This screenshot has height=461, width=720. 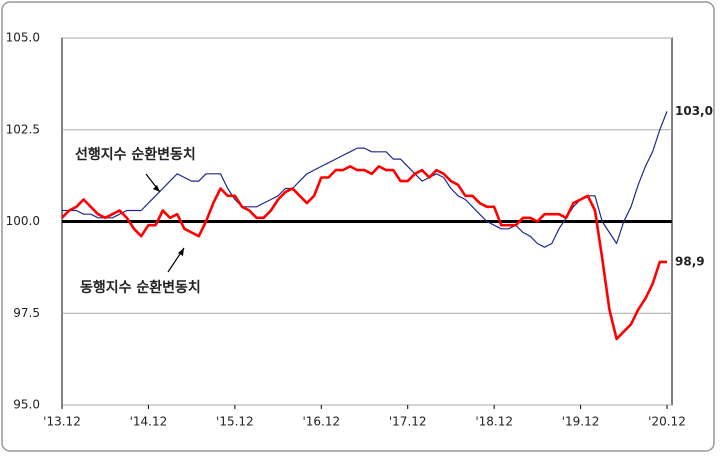 I want to click on y-tick-label: 100.0, so click(x=23, y=221).